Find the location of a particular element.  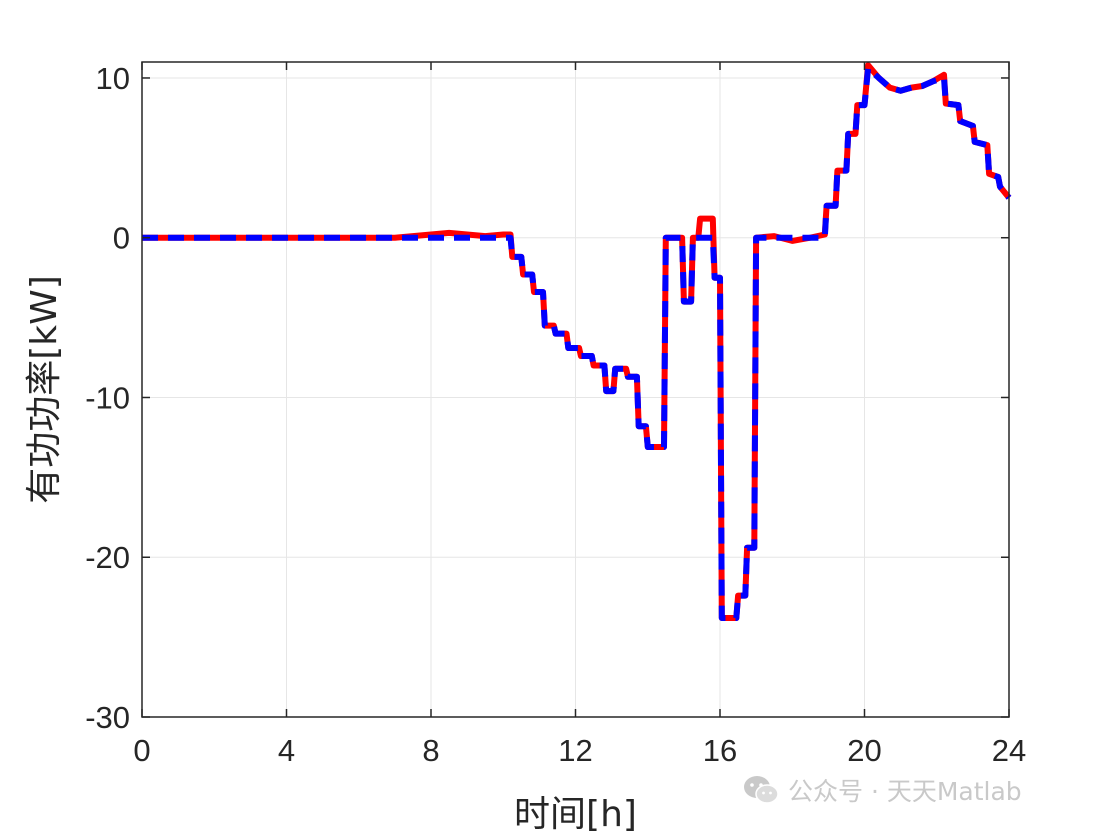

y-tick-label: -10 is located at coordinates (107, 397).